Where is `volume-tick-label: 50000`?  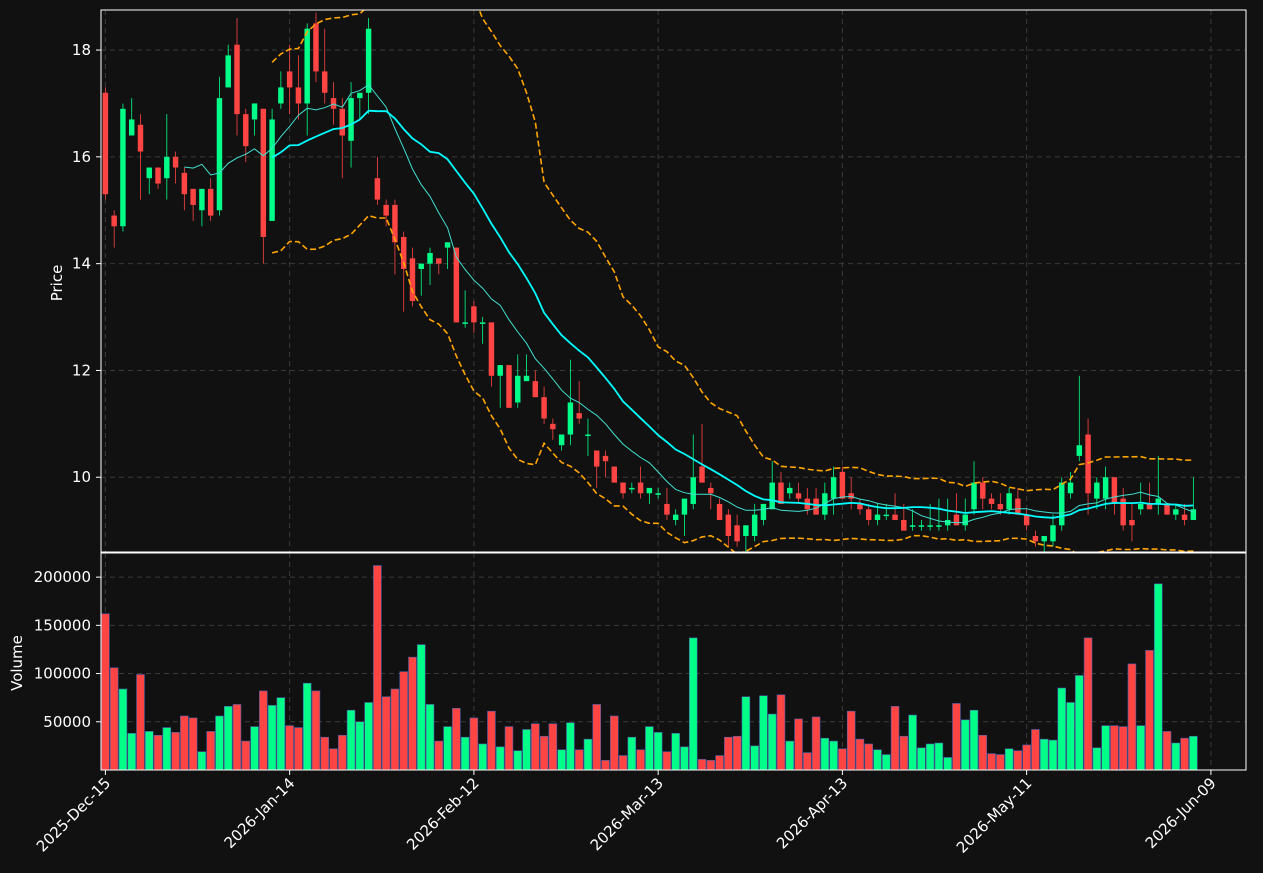 volume-tick-label: 50000 is located at coordinates (67, 722).